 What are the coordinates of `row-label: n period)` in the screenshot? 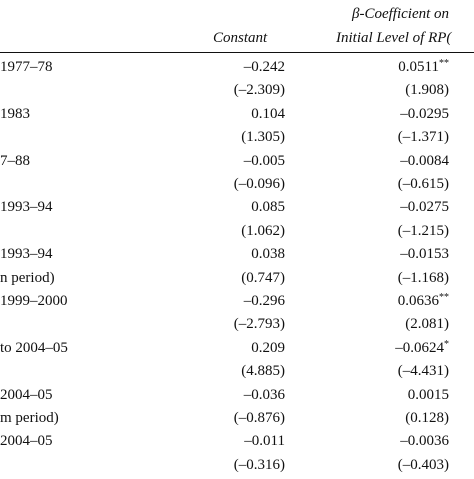 It's located at (27, 277).